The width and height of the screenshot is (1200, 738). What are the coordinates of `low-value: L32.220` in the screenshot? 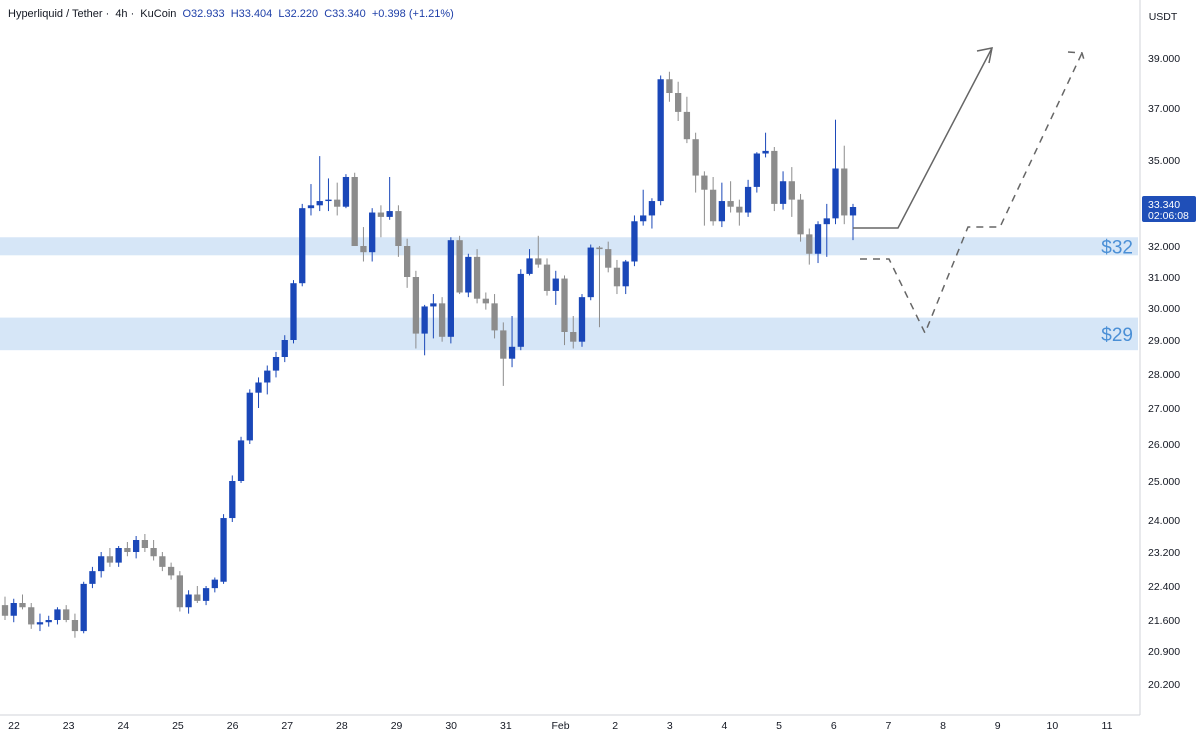 It's located at (298, 14).